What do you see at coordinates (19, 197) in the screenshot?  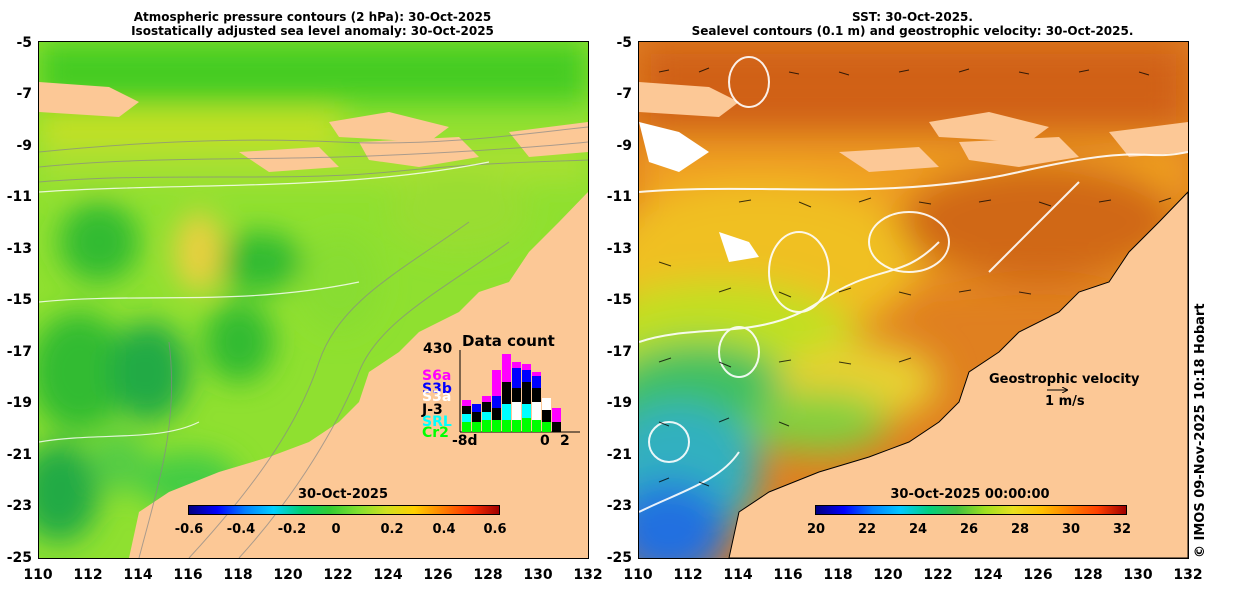 I see `left-y-tick-3: -11` at bounding box center [19, 197].